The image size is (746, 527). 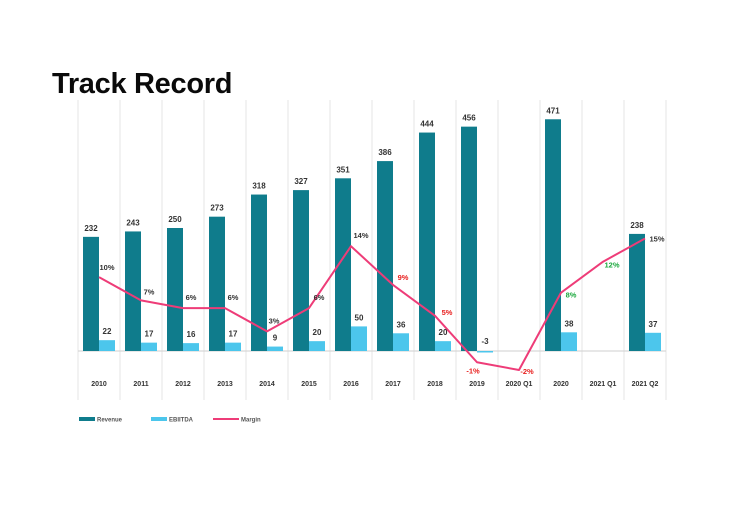 What do you see at coordinates (301, 181) in the screenshot?
I see `revenue-data-label: 327` at bounding box center [301, 181].